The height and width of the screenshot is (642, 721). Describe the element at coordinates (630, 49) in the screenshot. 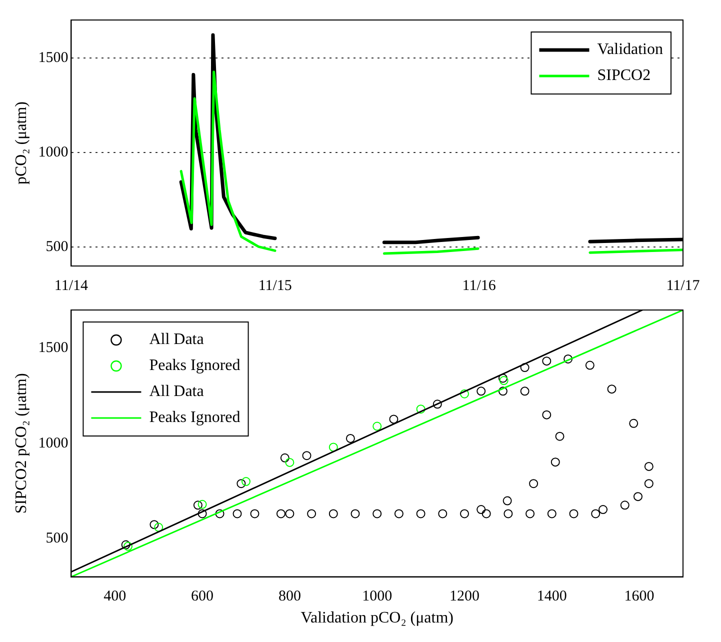

I see `legend-label: Validation` at that location.